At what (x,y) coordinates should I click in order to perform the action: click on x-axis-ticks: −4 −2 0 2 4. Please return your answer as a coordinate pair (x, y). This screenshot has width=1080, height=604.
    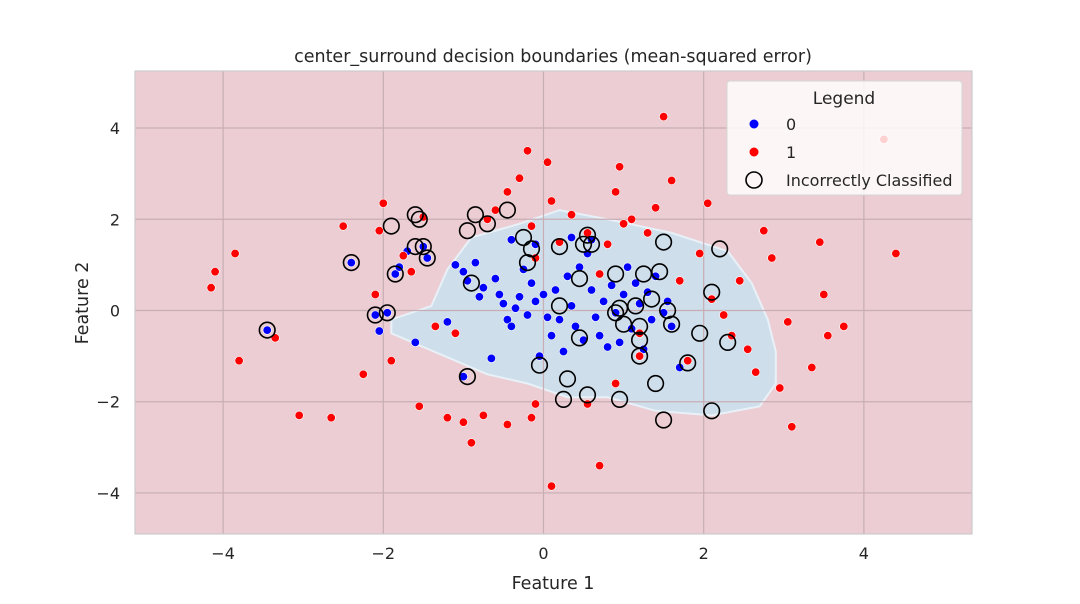
    Looking at the image, I should click on (540, 553).